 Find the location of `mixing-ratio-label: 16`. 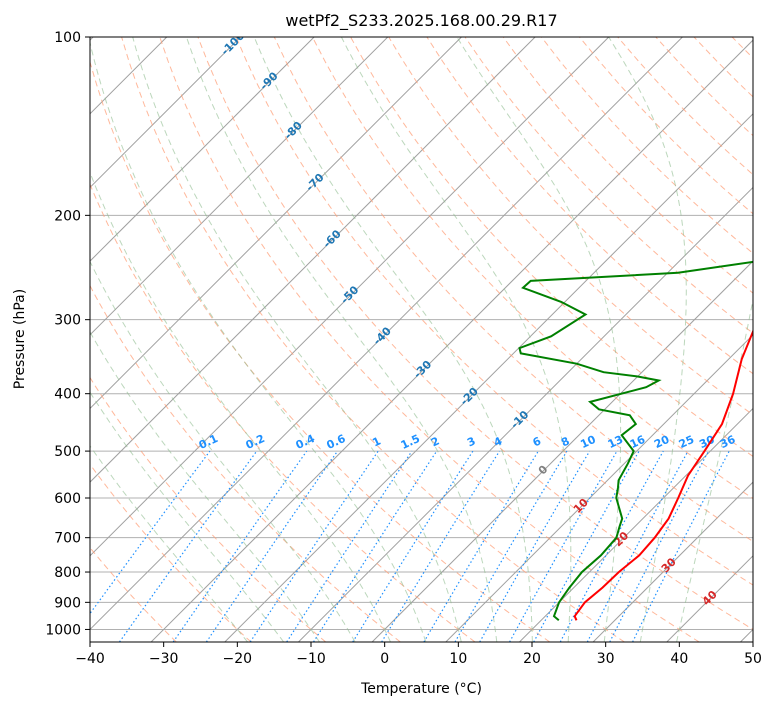

mixing-ratio-label: 16 is located at coordinates (638, 442).